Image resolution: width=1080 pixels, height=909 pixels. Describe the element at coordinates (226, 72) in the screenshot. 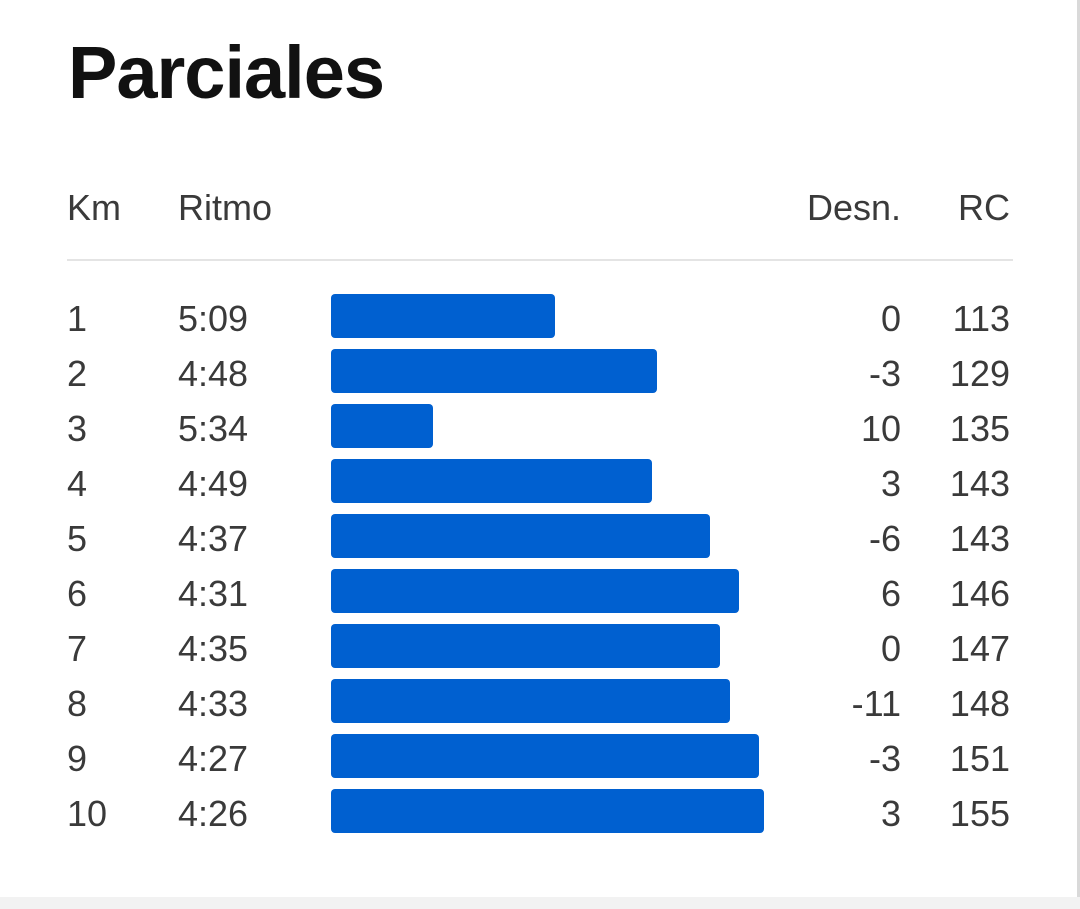

I see `page-title: Parciales` at that location.